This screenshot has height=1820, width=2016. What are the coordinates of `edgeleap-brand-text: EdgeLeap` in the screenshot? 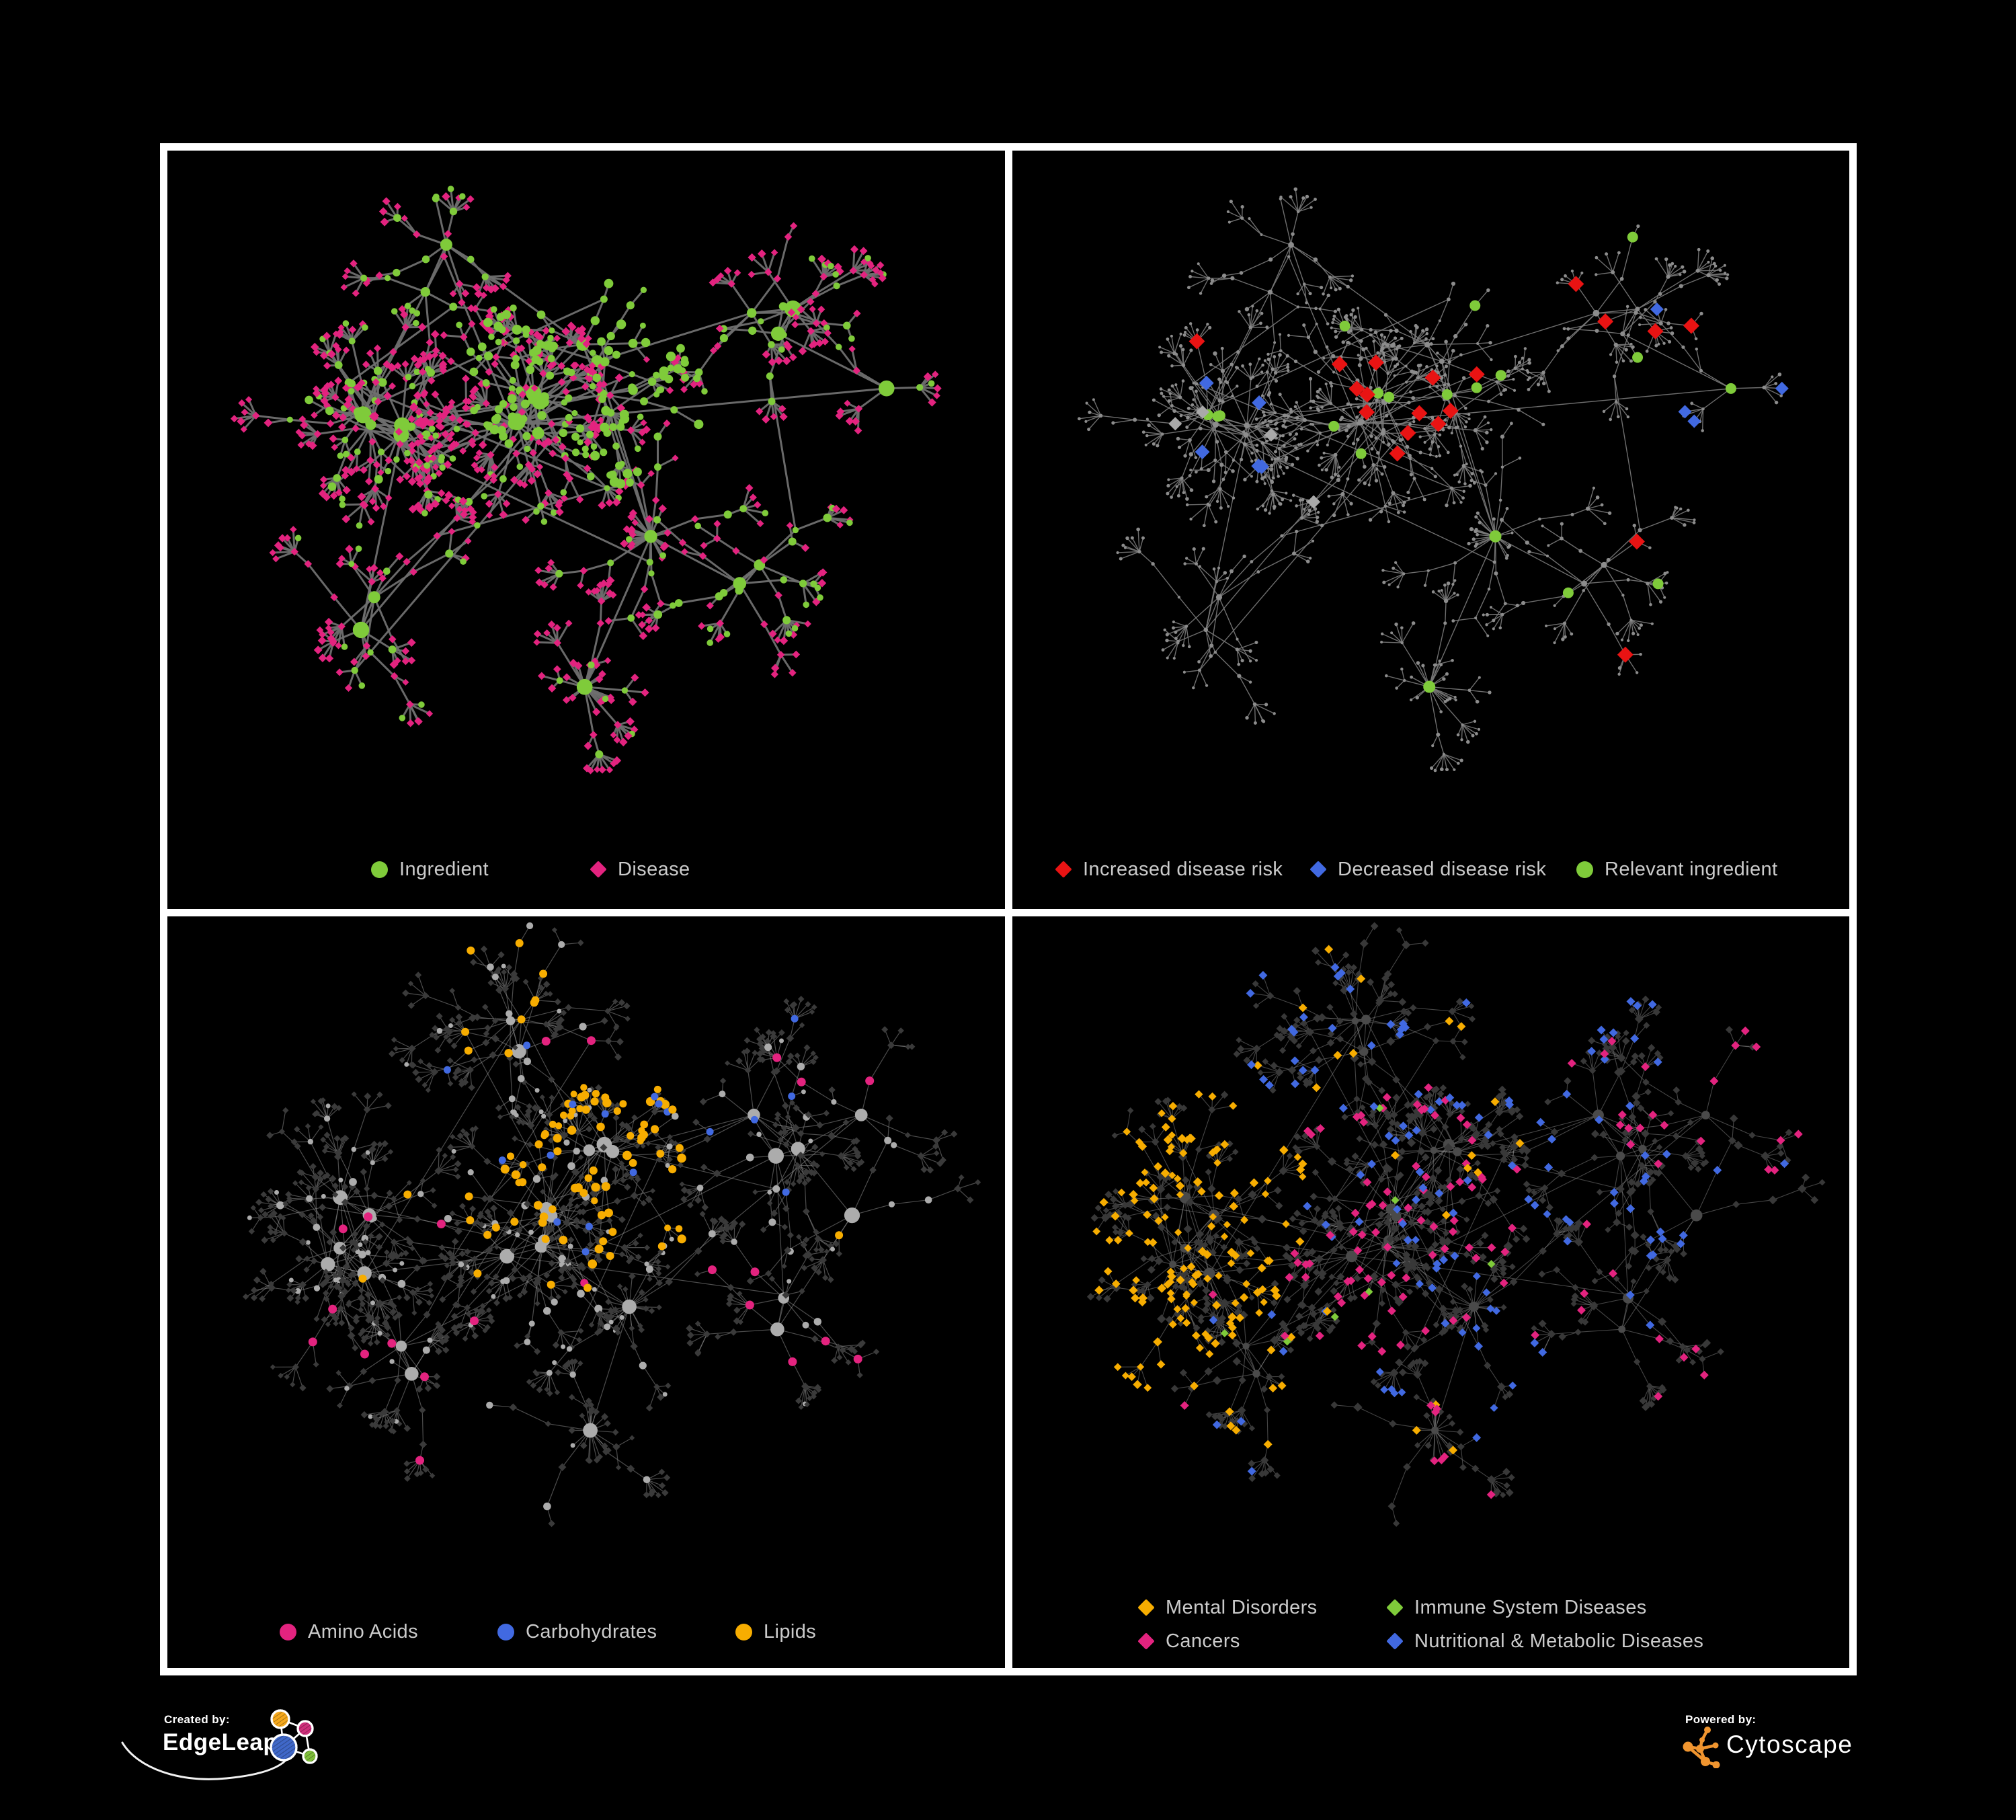 It's located at (220, 1742).